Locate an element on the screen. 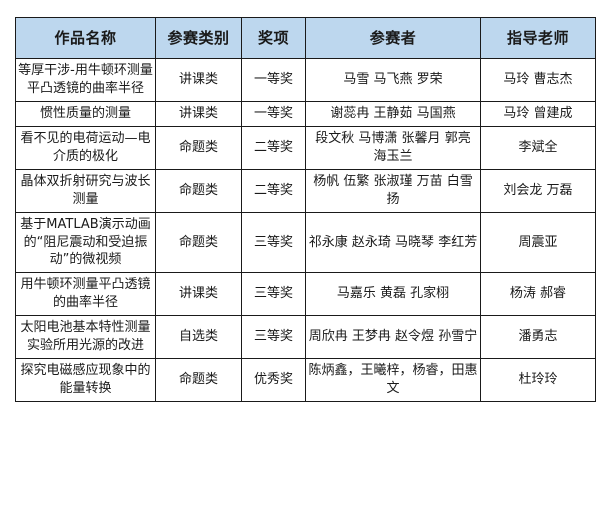  cell-work-title: 基于MATLAB演示动画的“阻尼震动和受迫振动”的微视频 is located at coordinates (85, 242).